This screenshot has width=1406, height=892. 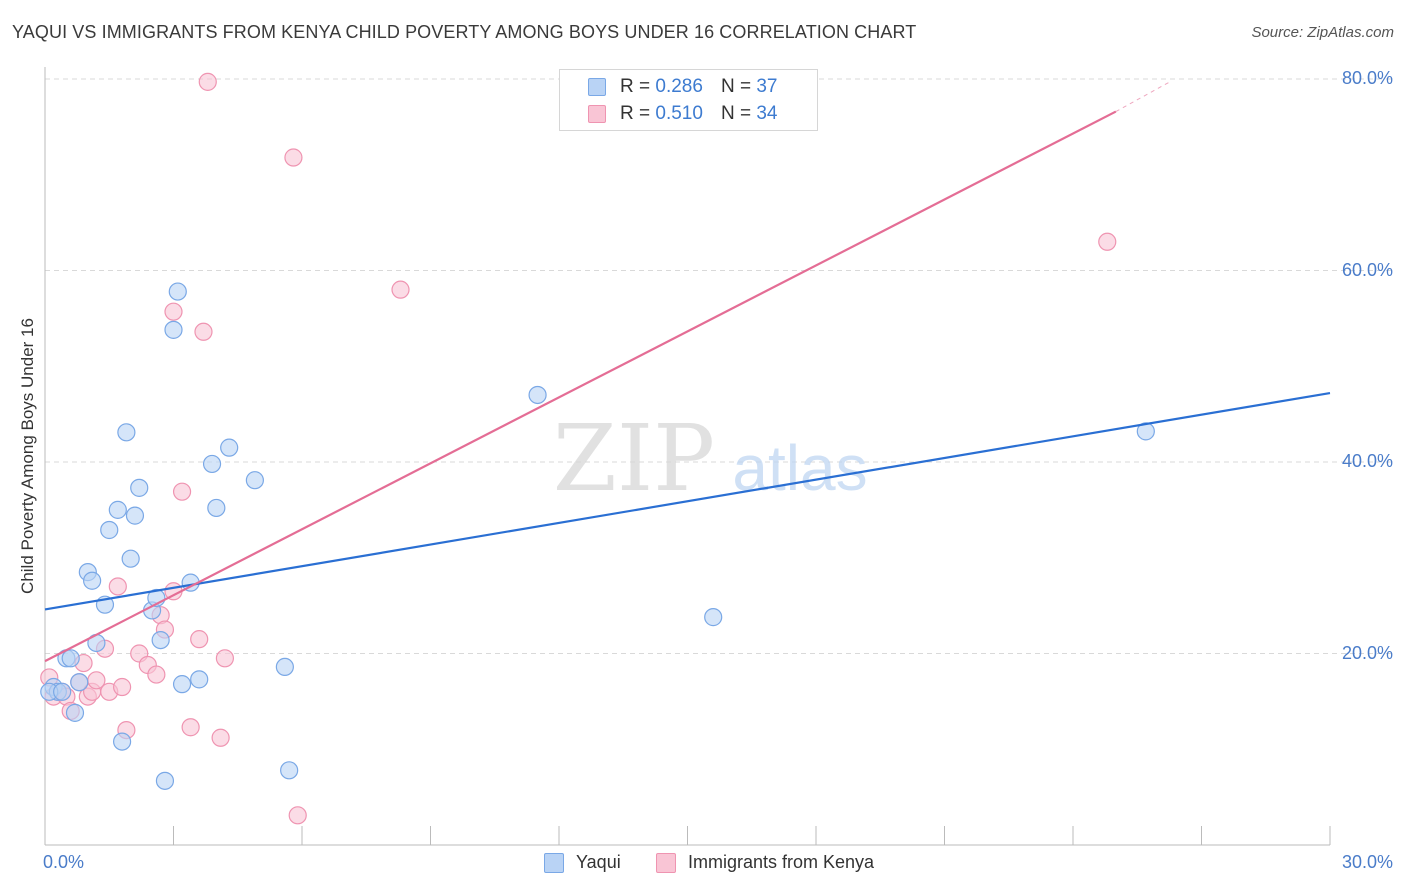 I want to click on x-tick-label: 30.0%, so click(x=1367, y=862).